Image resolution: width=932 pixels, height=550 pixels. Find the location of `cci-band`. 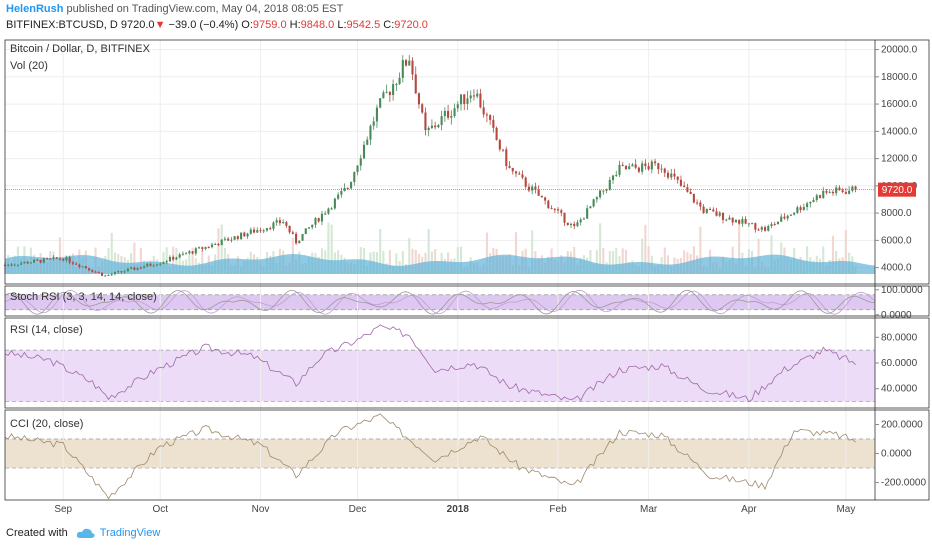

cci-band is located at coordinates (440, 454).